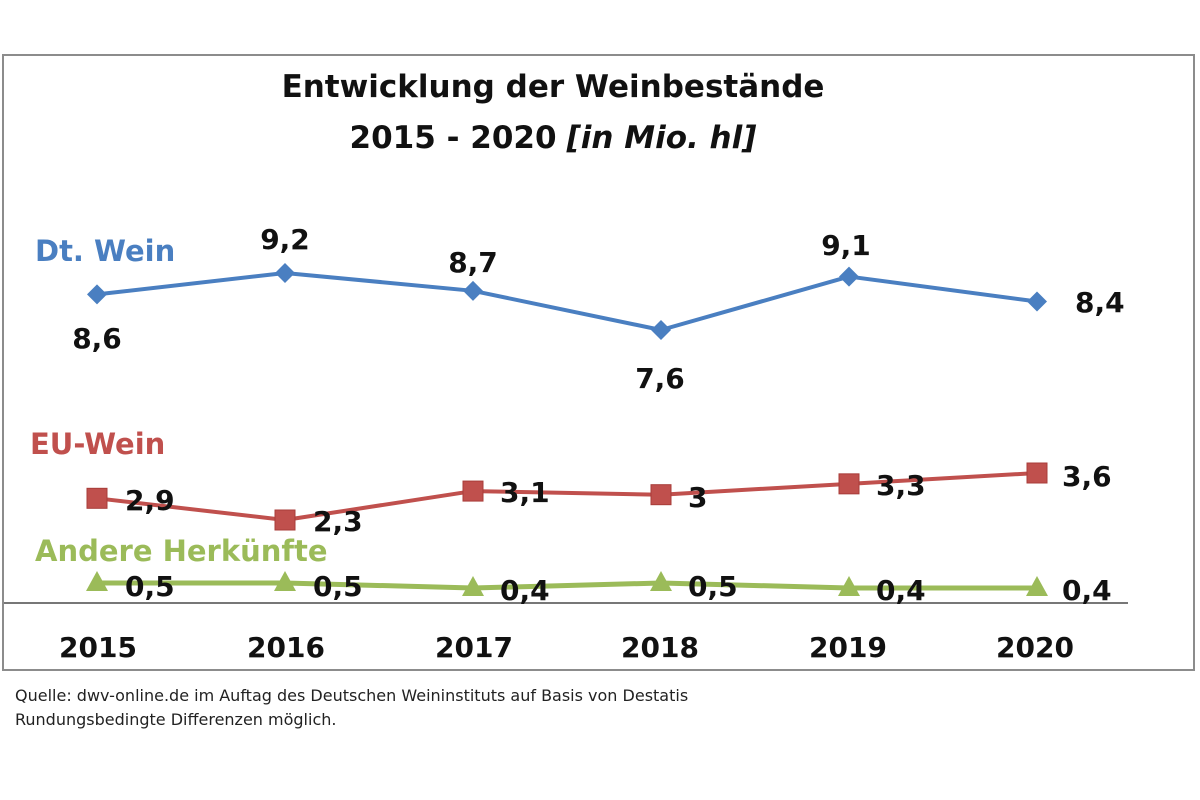 This screenshot has width=1200, height=800. I want to click on data-label: 9,2, so click(285, 239).